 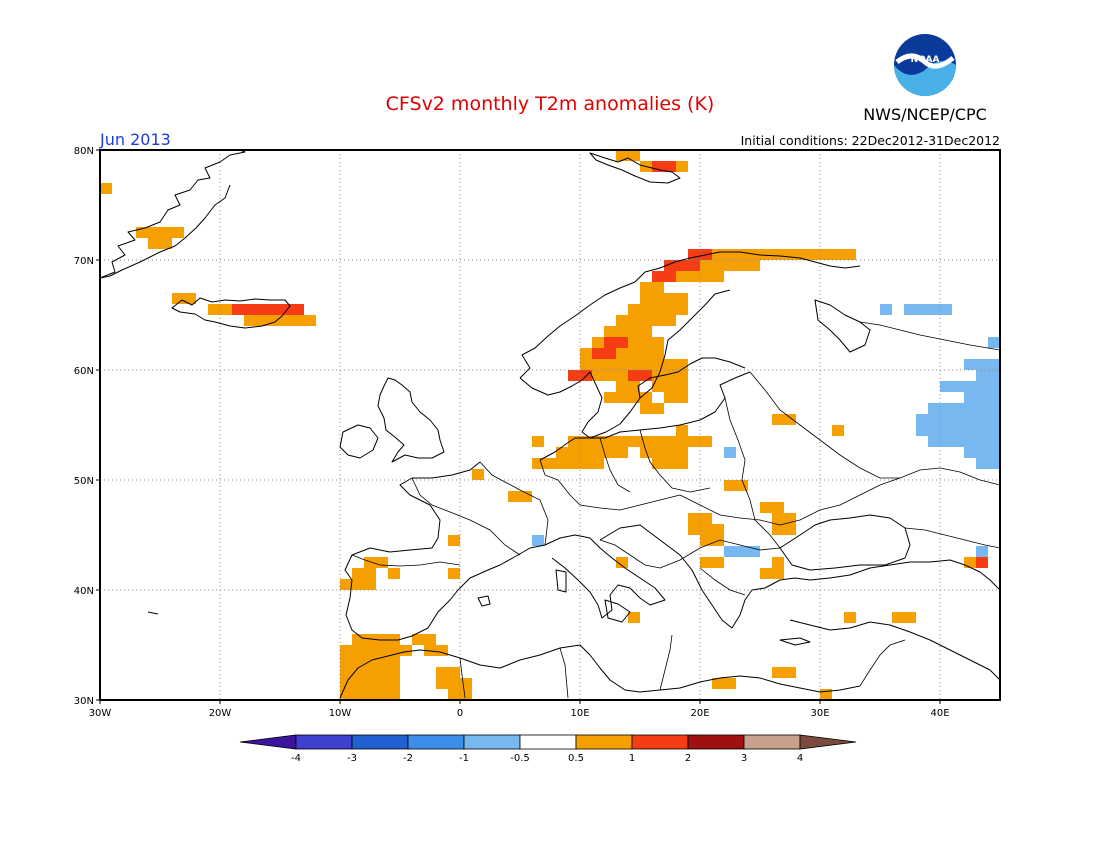 What do you see at coordinates (744, 758) in the screenshot?
I see `colorbar-label: 3` at bounding box center [744, 758].